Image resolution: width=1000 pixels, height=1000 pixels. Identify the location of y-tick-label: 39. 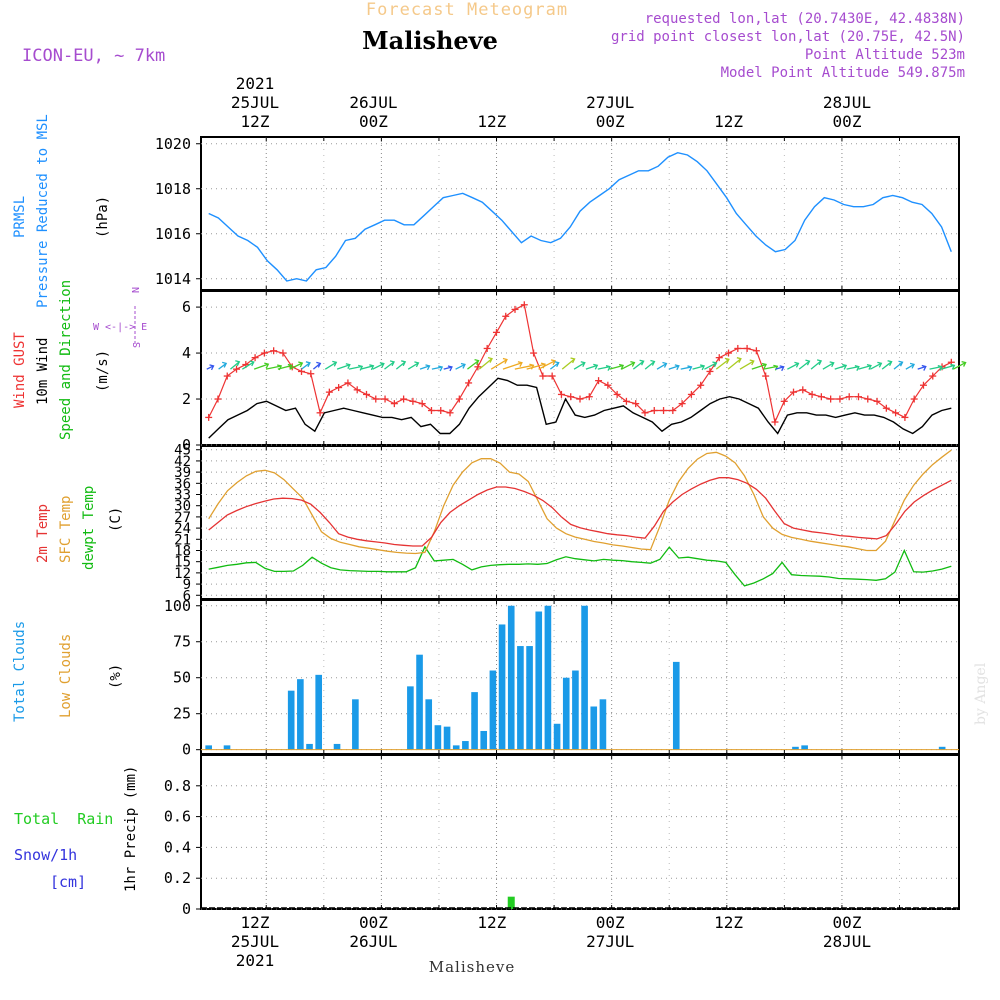
(182, 473).